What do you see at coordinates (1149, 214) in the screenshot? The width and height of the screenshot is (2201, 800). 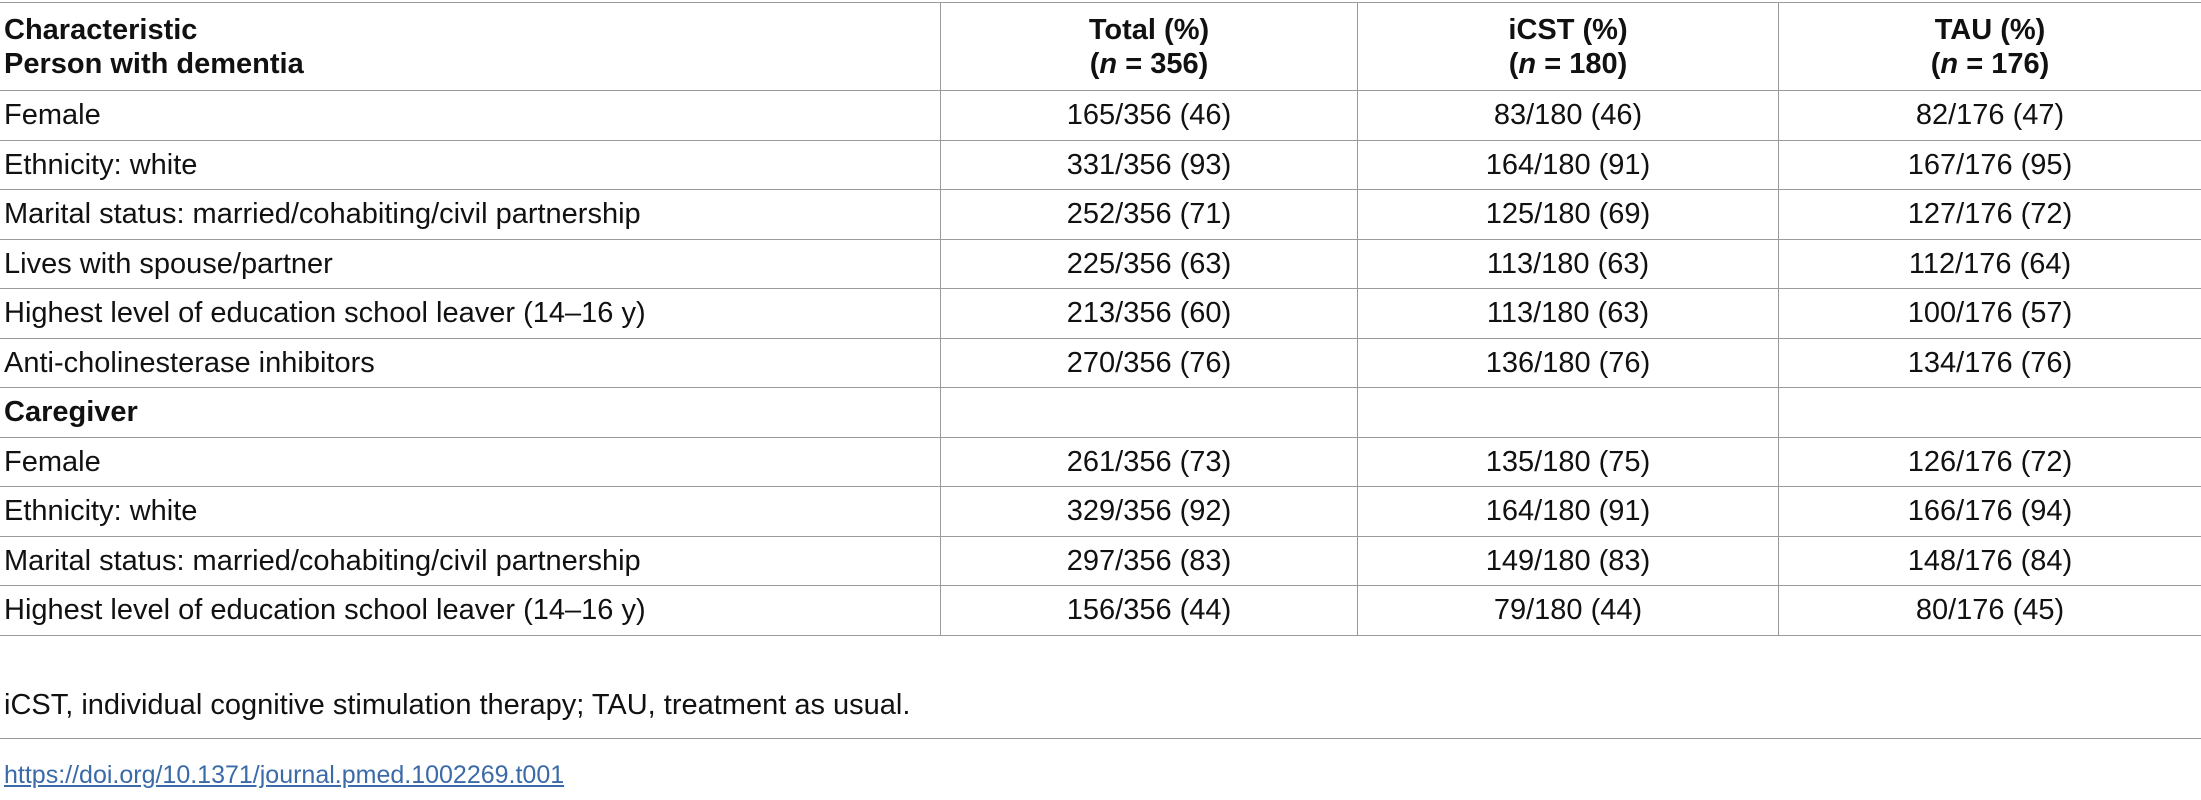 I see `cell-total: 252/356 (71)` at bounding box center [1149, 214].